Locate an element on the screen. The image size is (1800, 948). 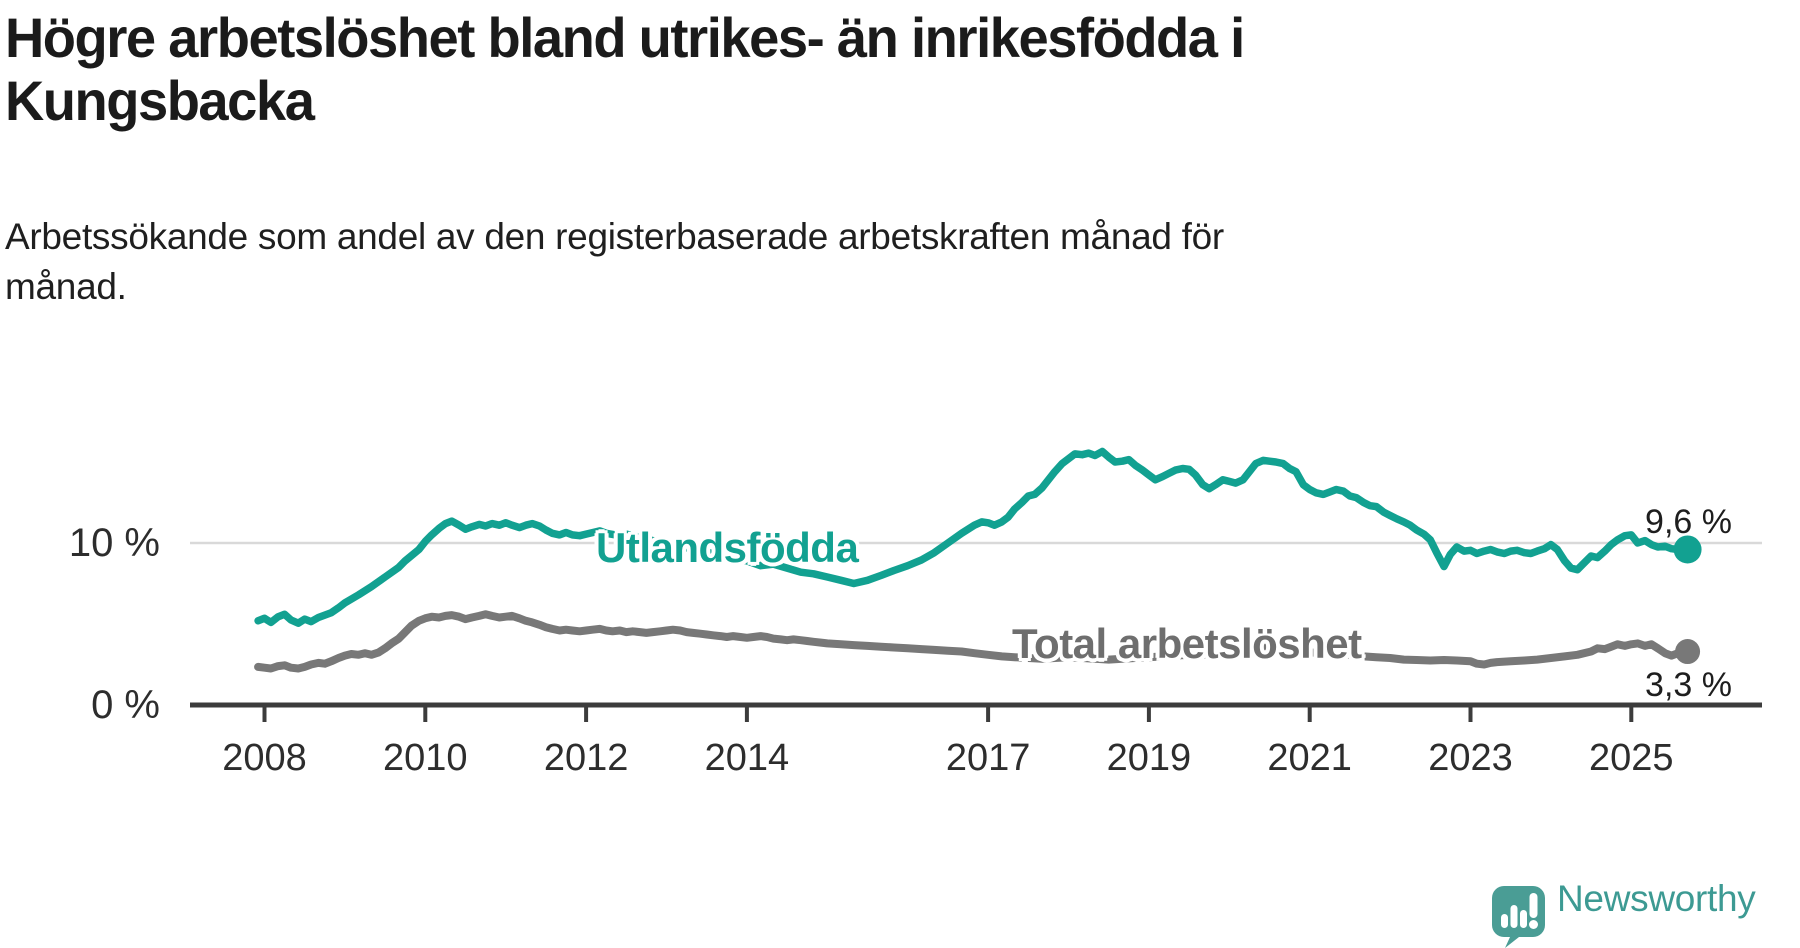
newsworthy-logo: Newsworthy is located at coordinates (1624, 911).